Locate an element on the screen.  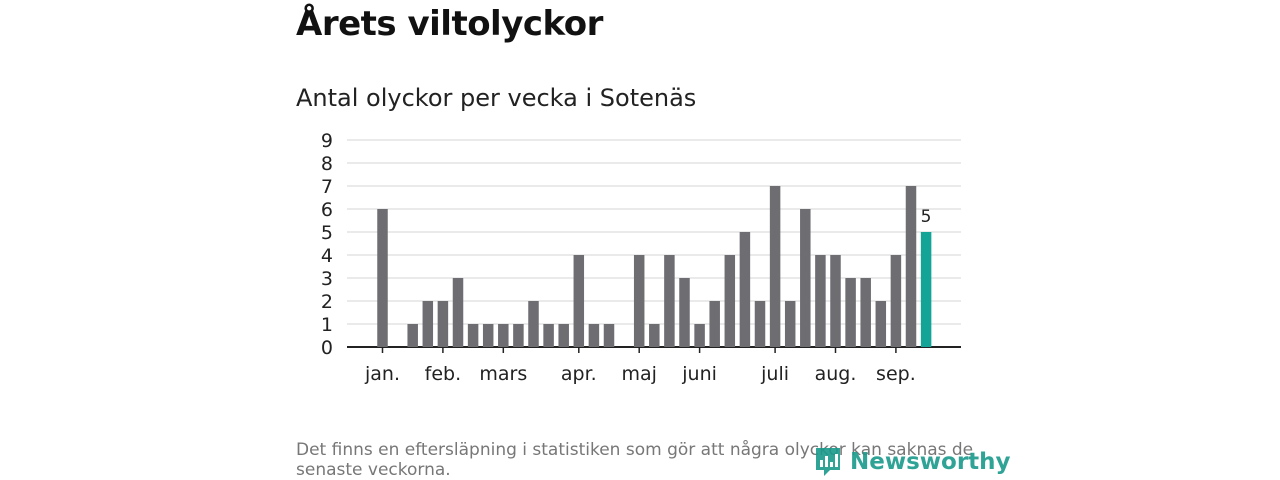
newsworthy-logo: Newsworthy is located at coordinates (912, 462).